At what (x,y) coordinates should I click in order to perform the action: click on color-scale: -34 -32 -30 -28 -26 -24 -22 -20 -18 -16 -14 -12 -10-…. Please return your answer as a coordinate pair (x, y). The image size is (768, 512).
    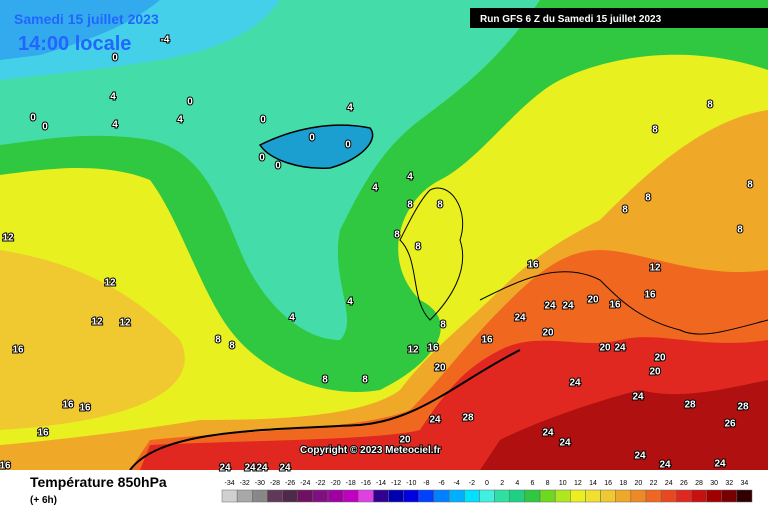
    Looking at the image, I should click on (487, 491).